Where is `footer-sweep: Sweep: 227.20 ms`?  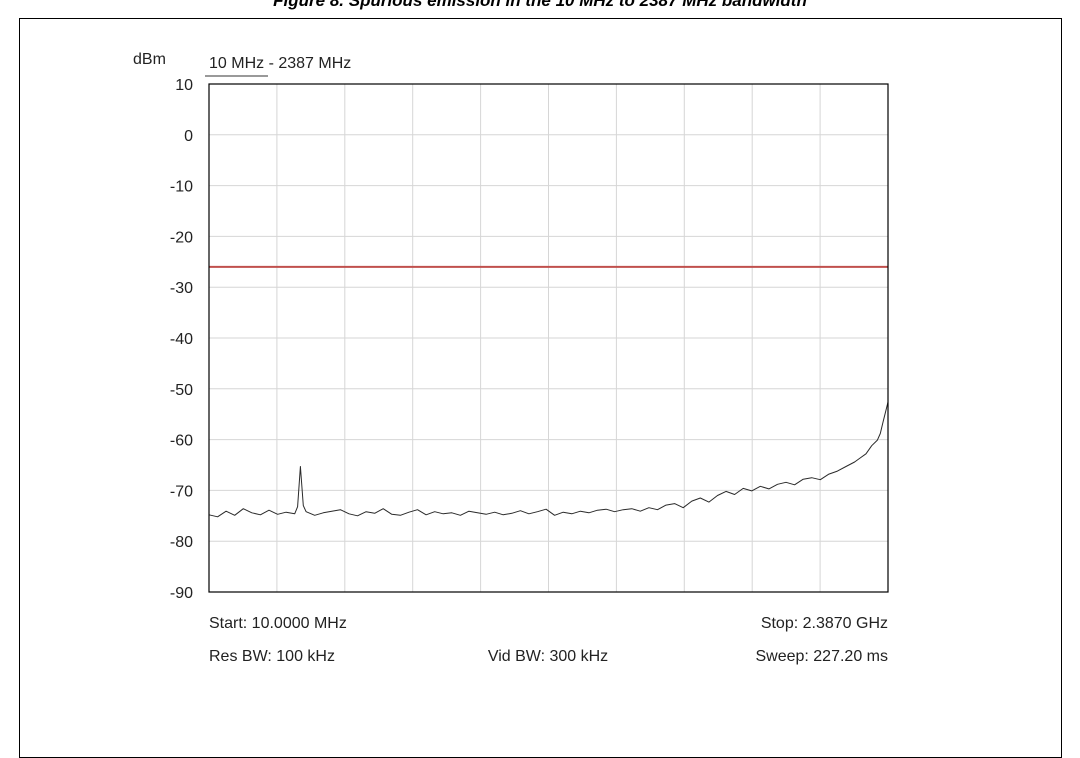 footer-sweep: Sweep: 227.20 ms is located at coordinates (821, 656).